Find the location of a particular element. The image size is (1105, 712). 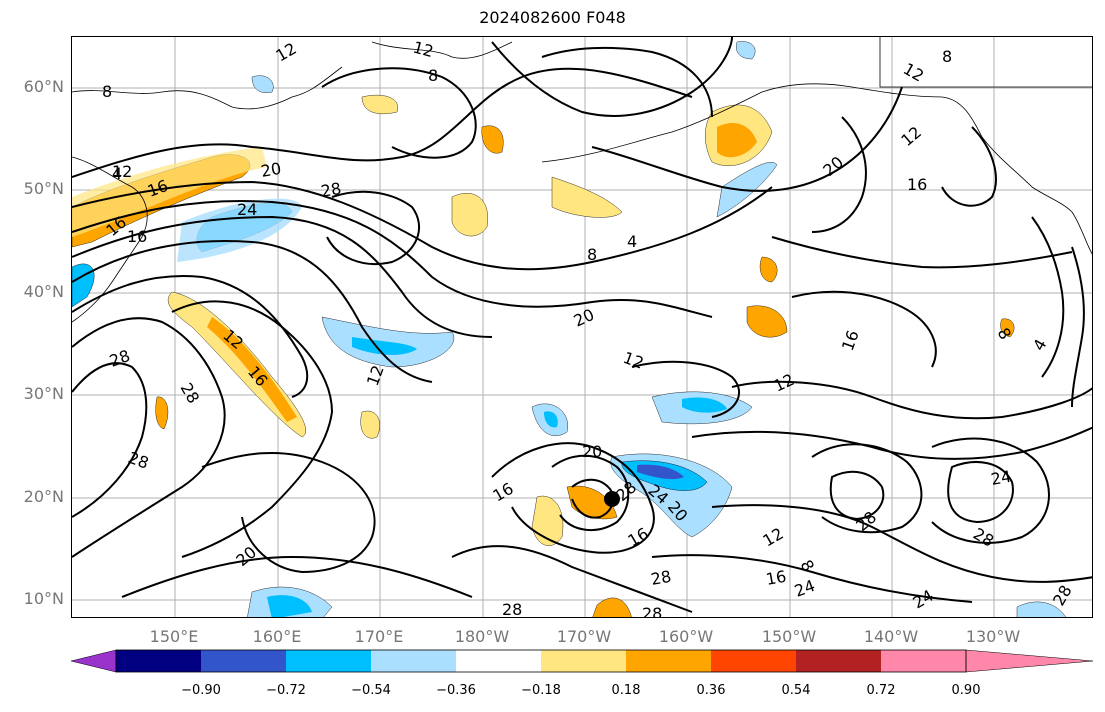

colorbar-tick: −0.54 is located at coordinates (371, 690).